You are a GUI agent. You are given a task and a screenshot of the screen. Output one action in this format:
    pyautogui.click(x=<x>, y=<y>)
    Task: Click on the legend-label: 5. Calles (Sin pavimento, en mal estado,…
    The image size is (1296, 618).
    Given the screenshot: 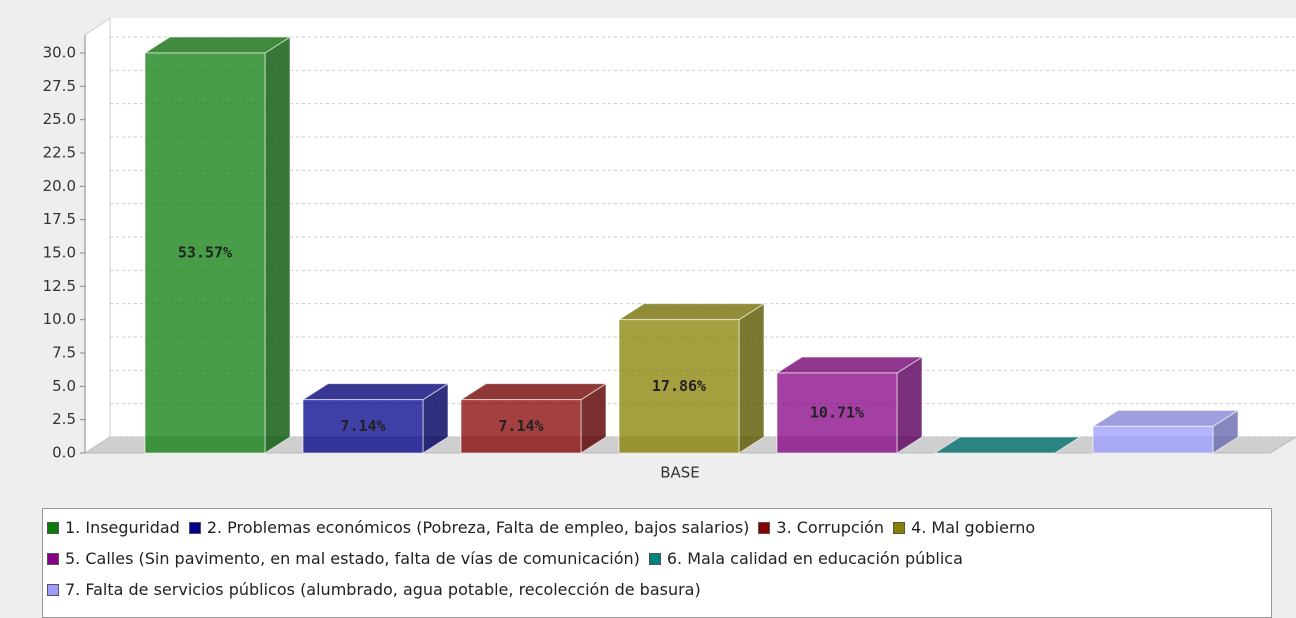 What is the action you would take?
    pyautogui.click(x=352, y=558)
    